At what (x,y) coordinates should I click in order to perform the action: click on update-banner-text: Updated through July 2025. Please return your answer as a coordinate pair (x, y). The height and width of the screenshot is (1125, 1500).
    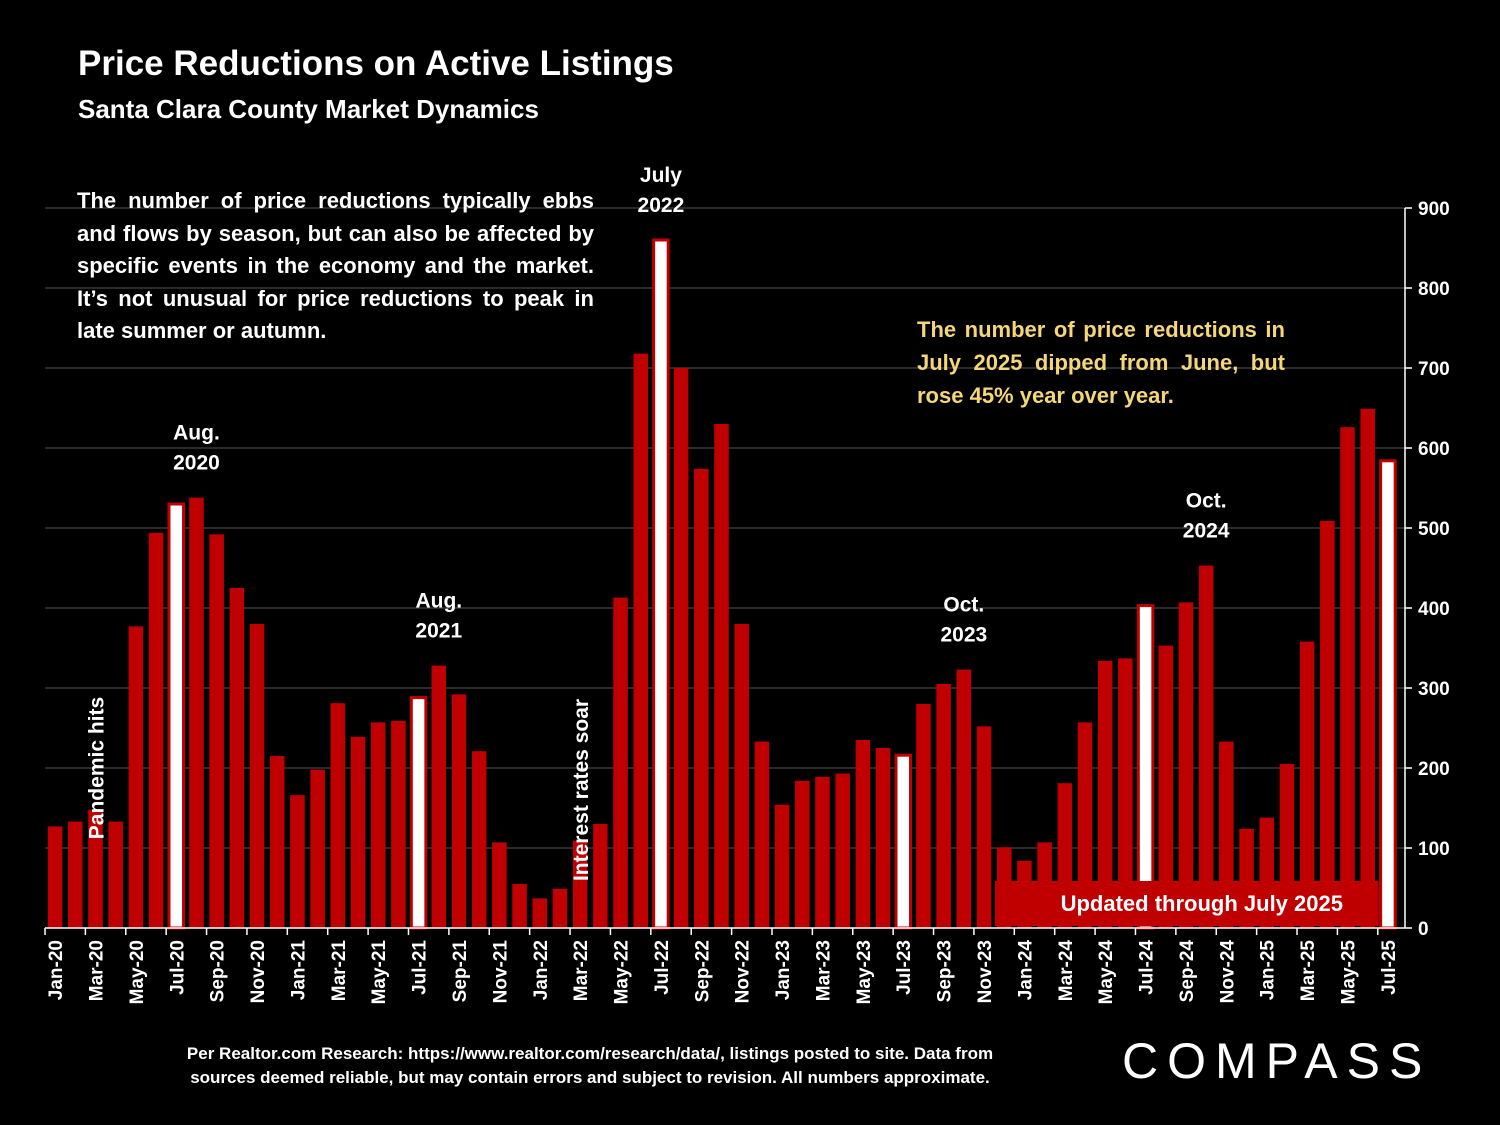
    Looking at the image, I should click on (1202, 903).